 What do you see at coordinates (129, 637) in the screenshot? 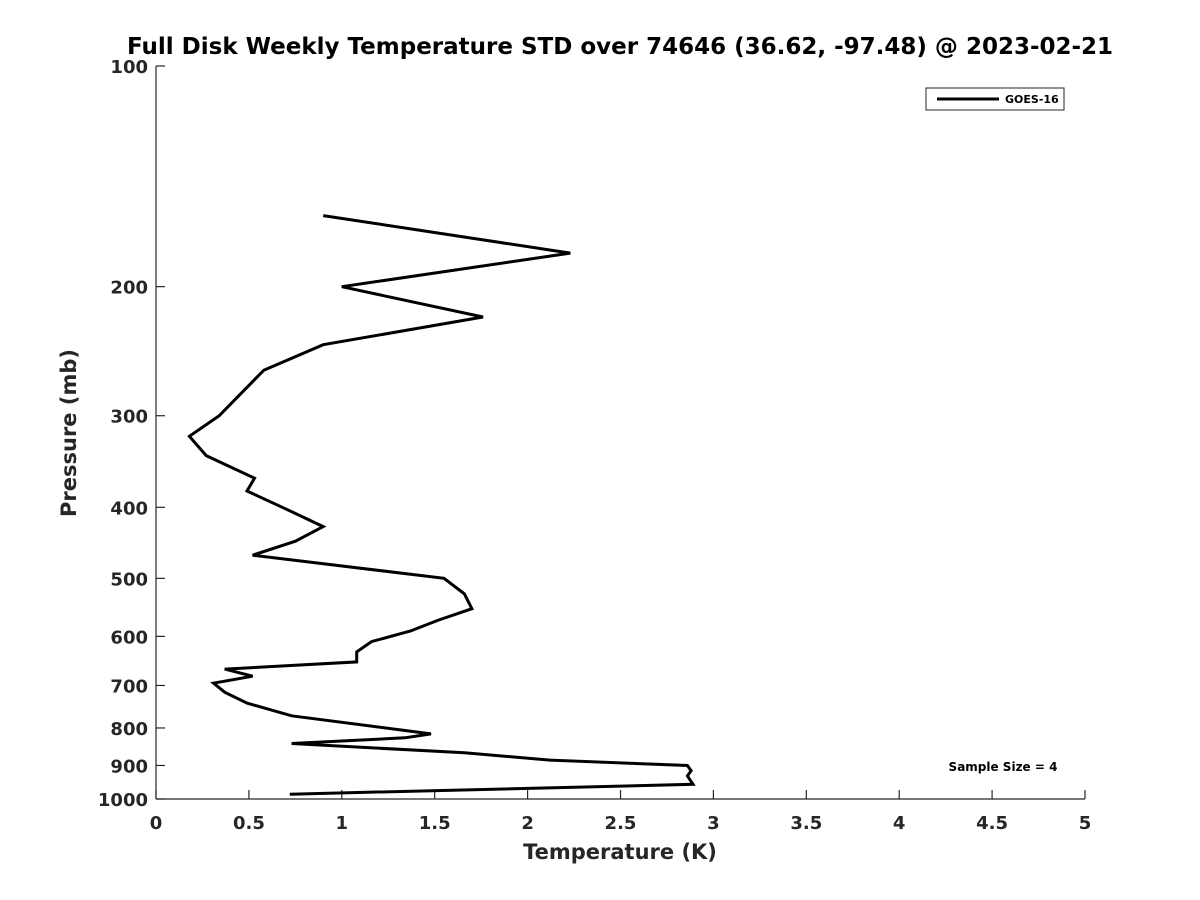
I see `y-tick-label: 600` at bounding box center [129, 637].